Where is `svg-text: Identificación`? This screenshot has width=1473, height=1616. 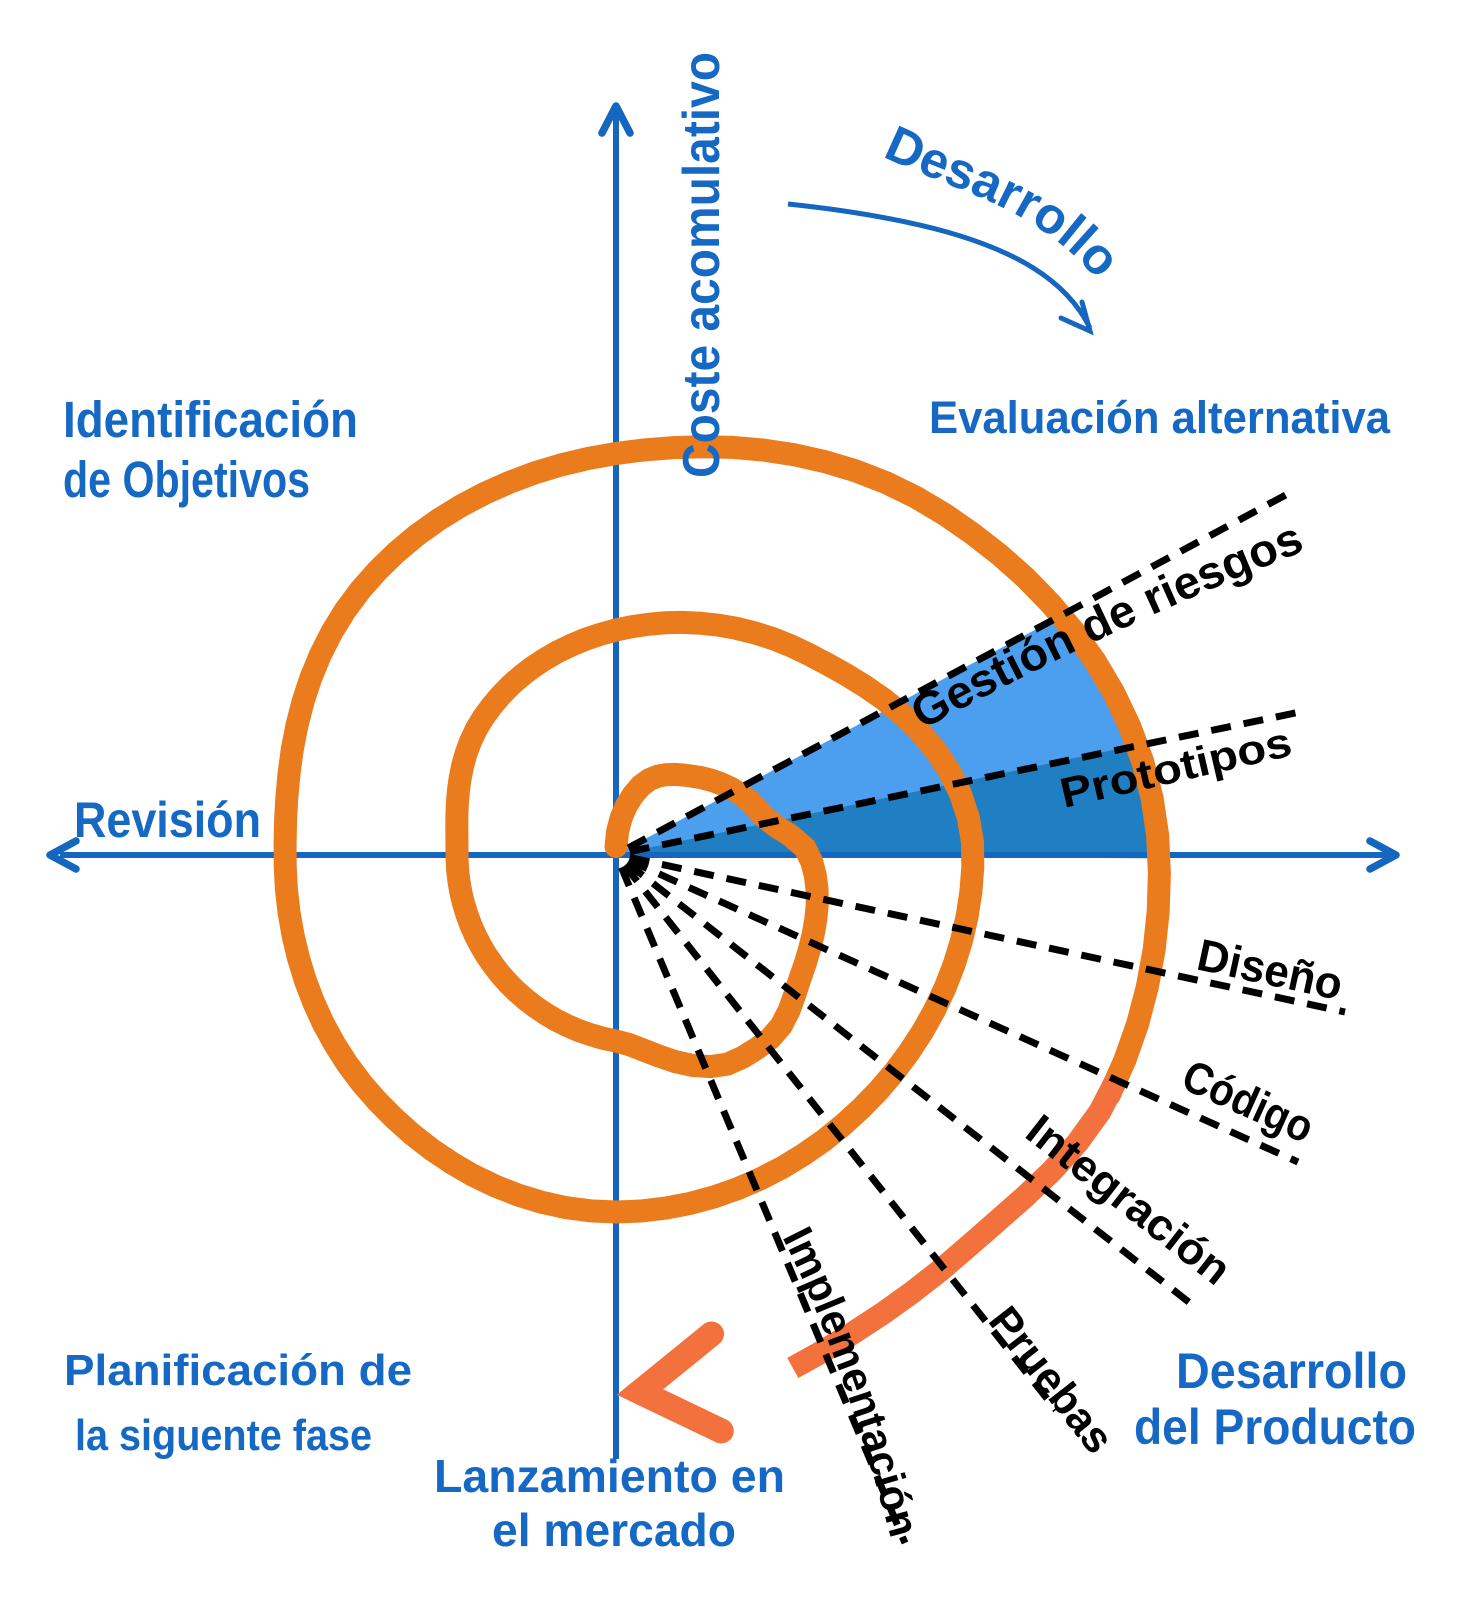
svg-text: Identificación is located at coordinates (210, 419).